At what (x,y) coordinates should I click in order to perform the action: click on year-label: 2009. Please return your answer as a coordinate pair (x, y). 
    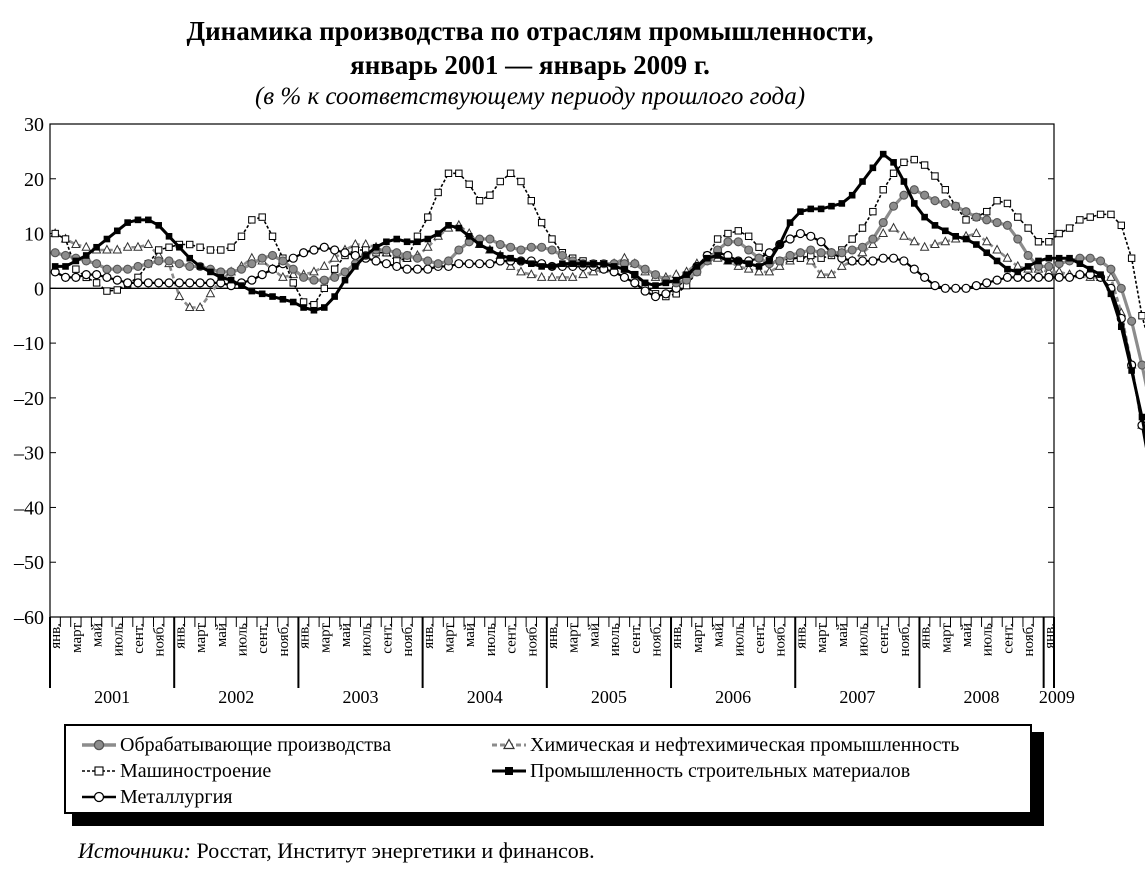
    Looking at the image, I should click on (1057, 697).